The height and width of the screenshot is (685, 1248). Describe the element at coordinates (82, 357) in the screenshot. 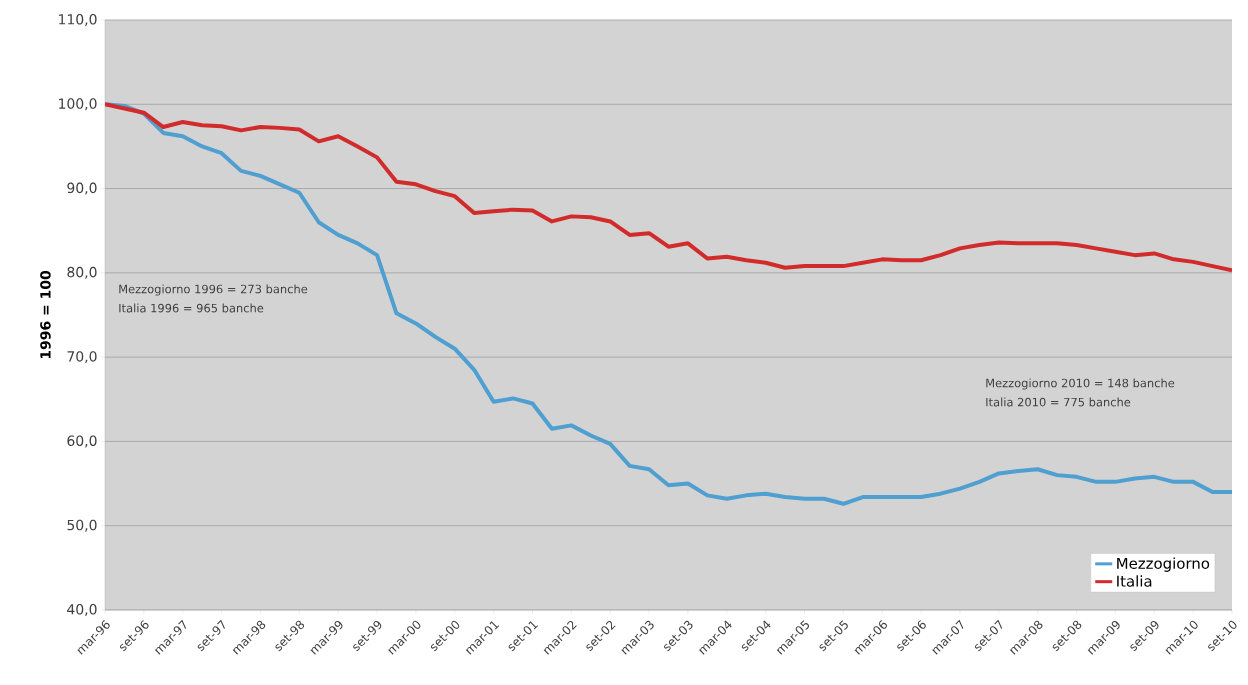

I see `y-tick-label: 70,0` at that location.